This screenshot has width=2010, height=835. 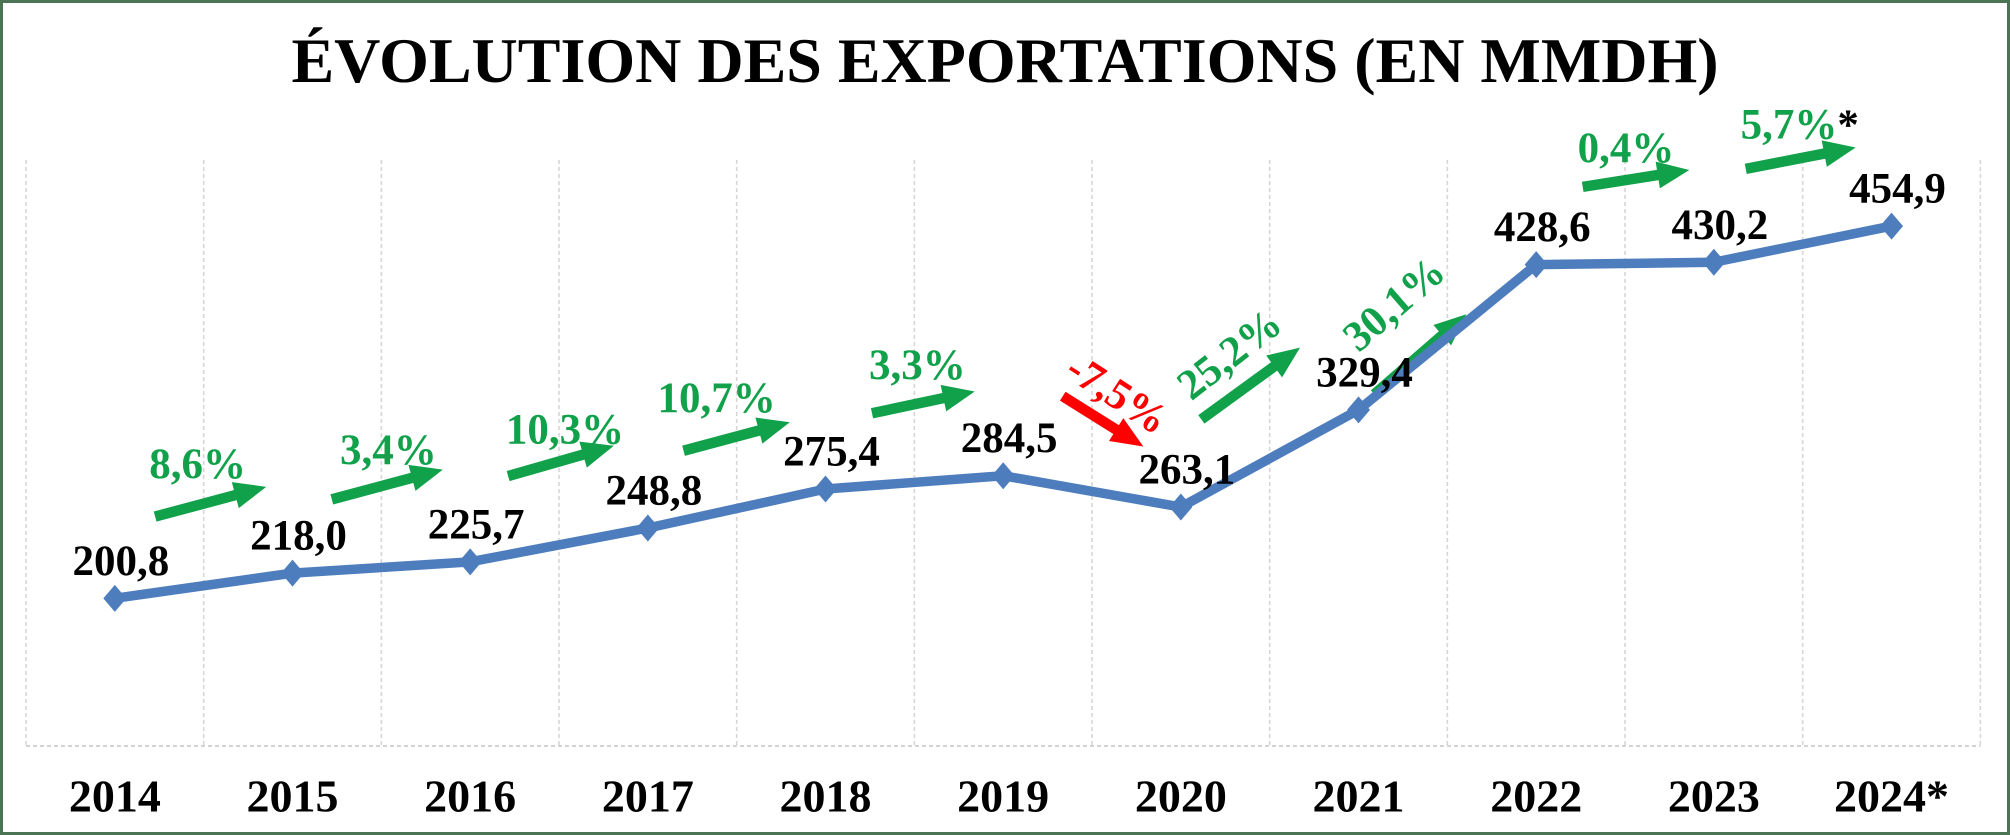 What do you see at coordinates (197, 464) in the screenshot?
I see `change-percent-label: 8,6%` at bounding box center [197, 464].